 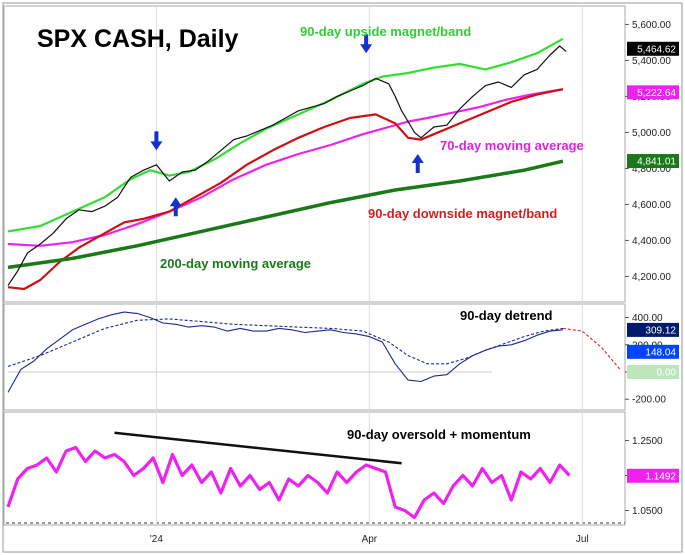 I want to click on y-tick-label-2-0: 1.2500, so click(x=647, y=441).